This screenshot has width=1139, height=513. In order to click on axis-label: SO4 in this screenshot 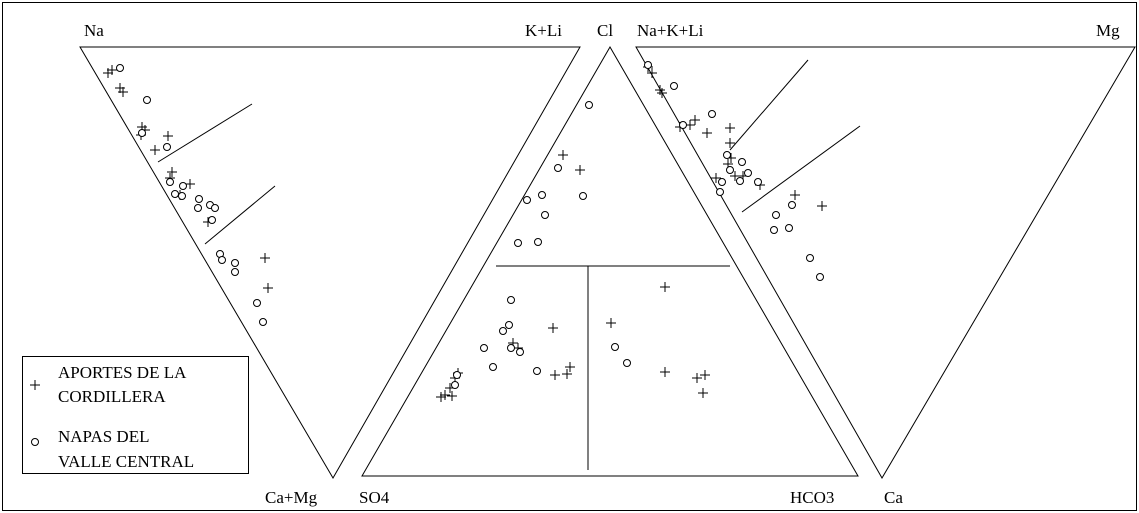, I will do `click(374, 497)`.